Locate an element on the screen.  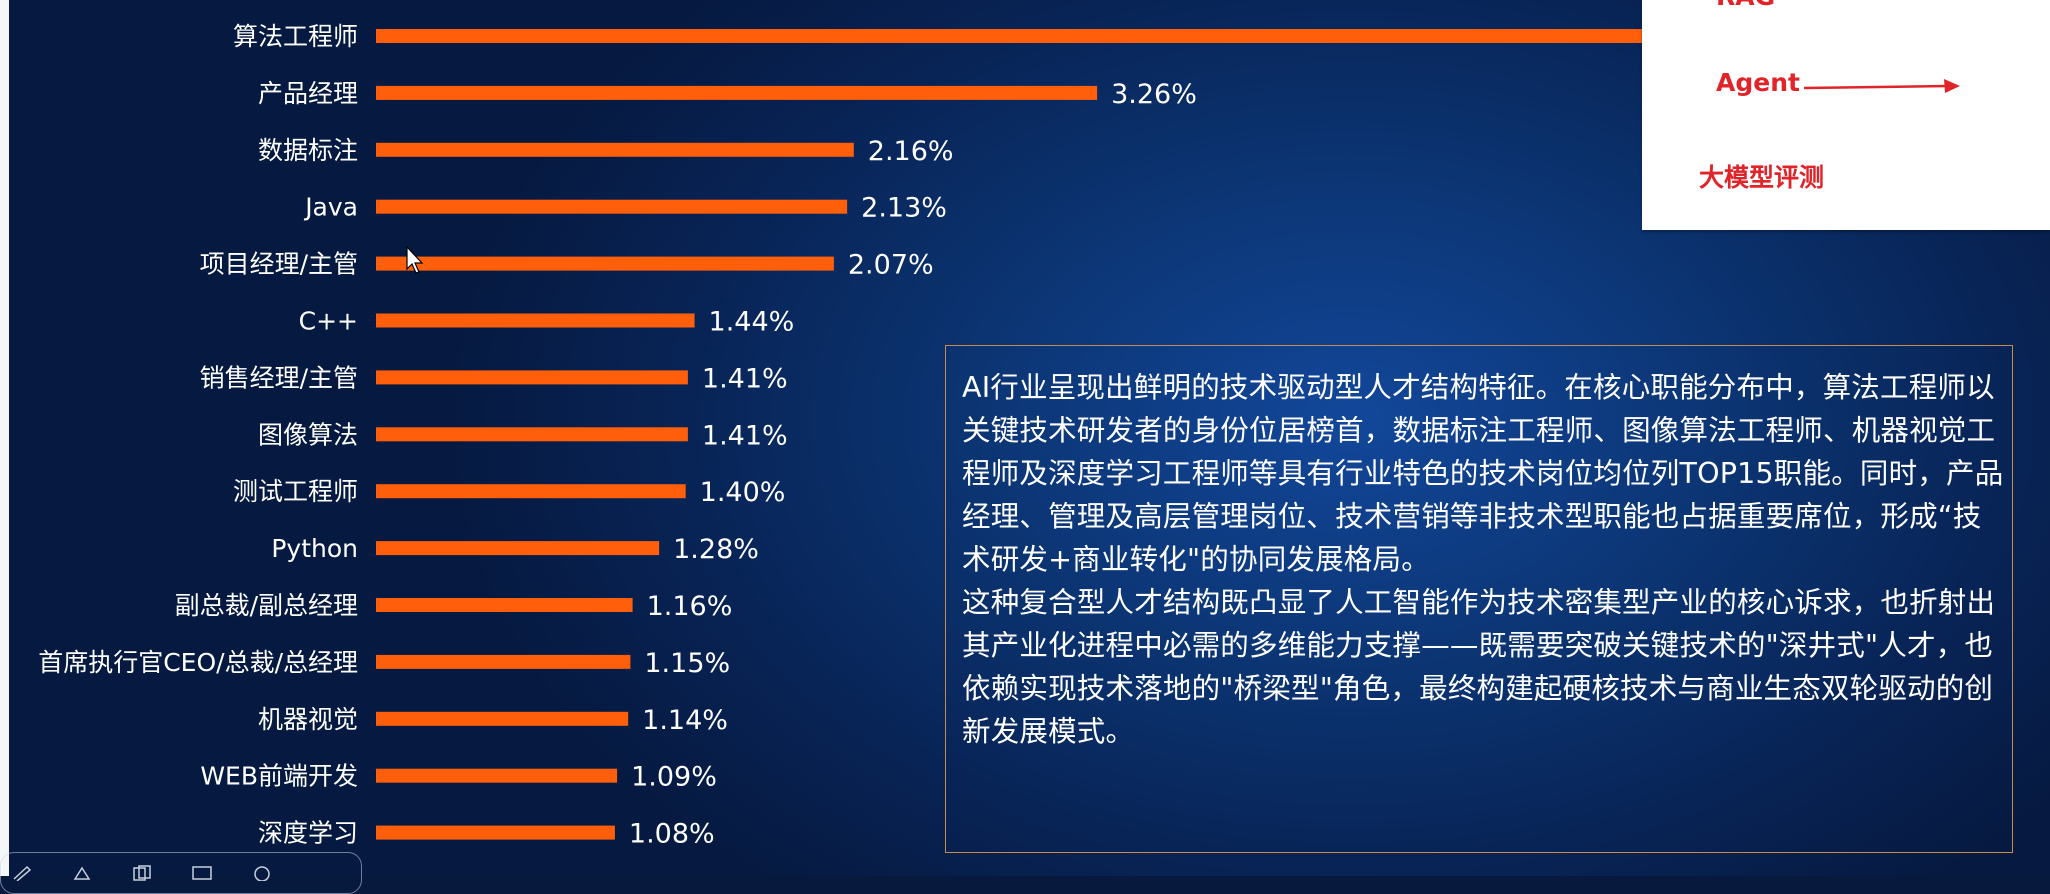
category-label: 项目经理/主管 is located at coordinates (279, 264).